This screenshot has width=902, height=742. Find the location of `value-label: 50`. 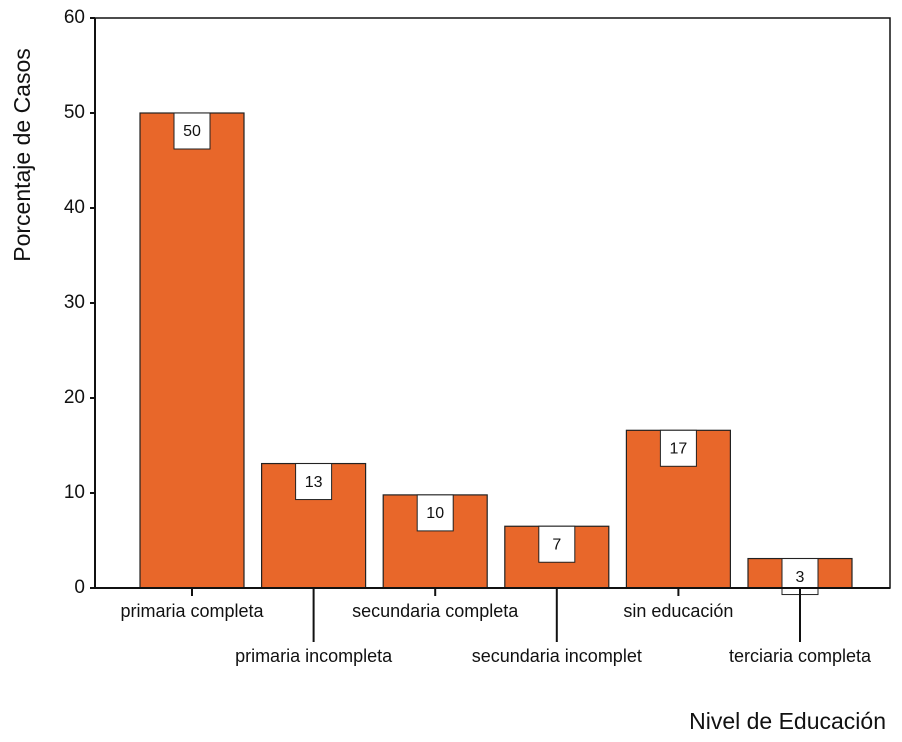

value-label: 50 is located at coordinates (192, 131).